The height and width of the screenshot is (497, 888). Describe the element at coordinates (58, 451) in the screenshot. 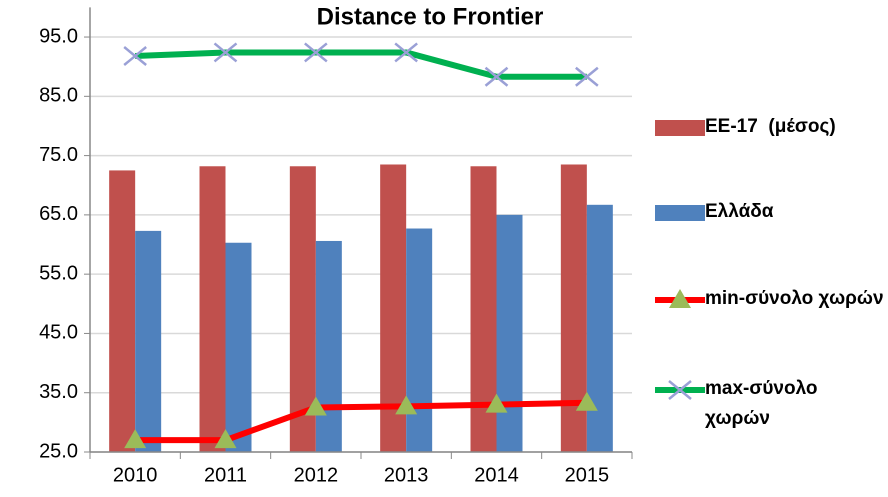

I see `y-tick-label: 25.0` at that location.